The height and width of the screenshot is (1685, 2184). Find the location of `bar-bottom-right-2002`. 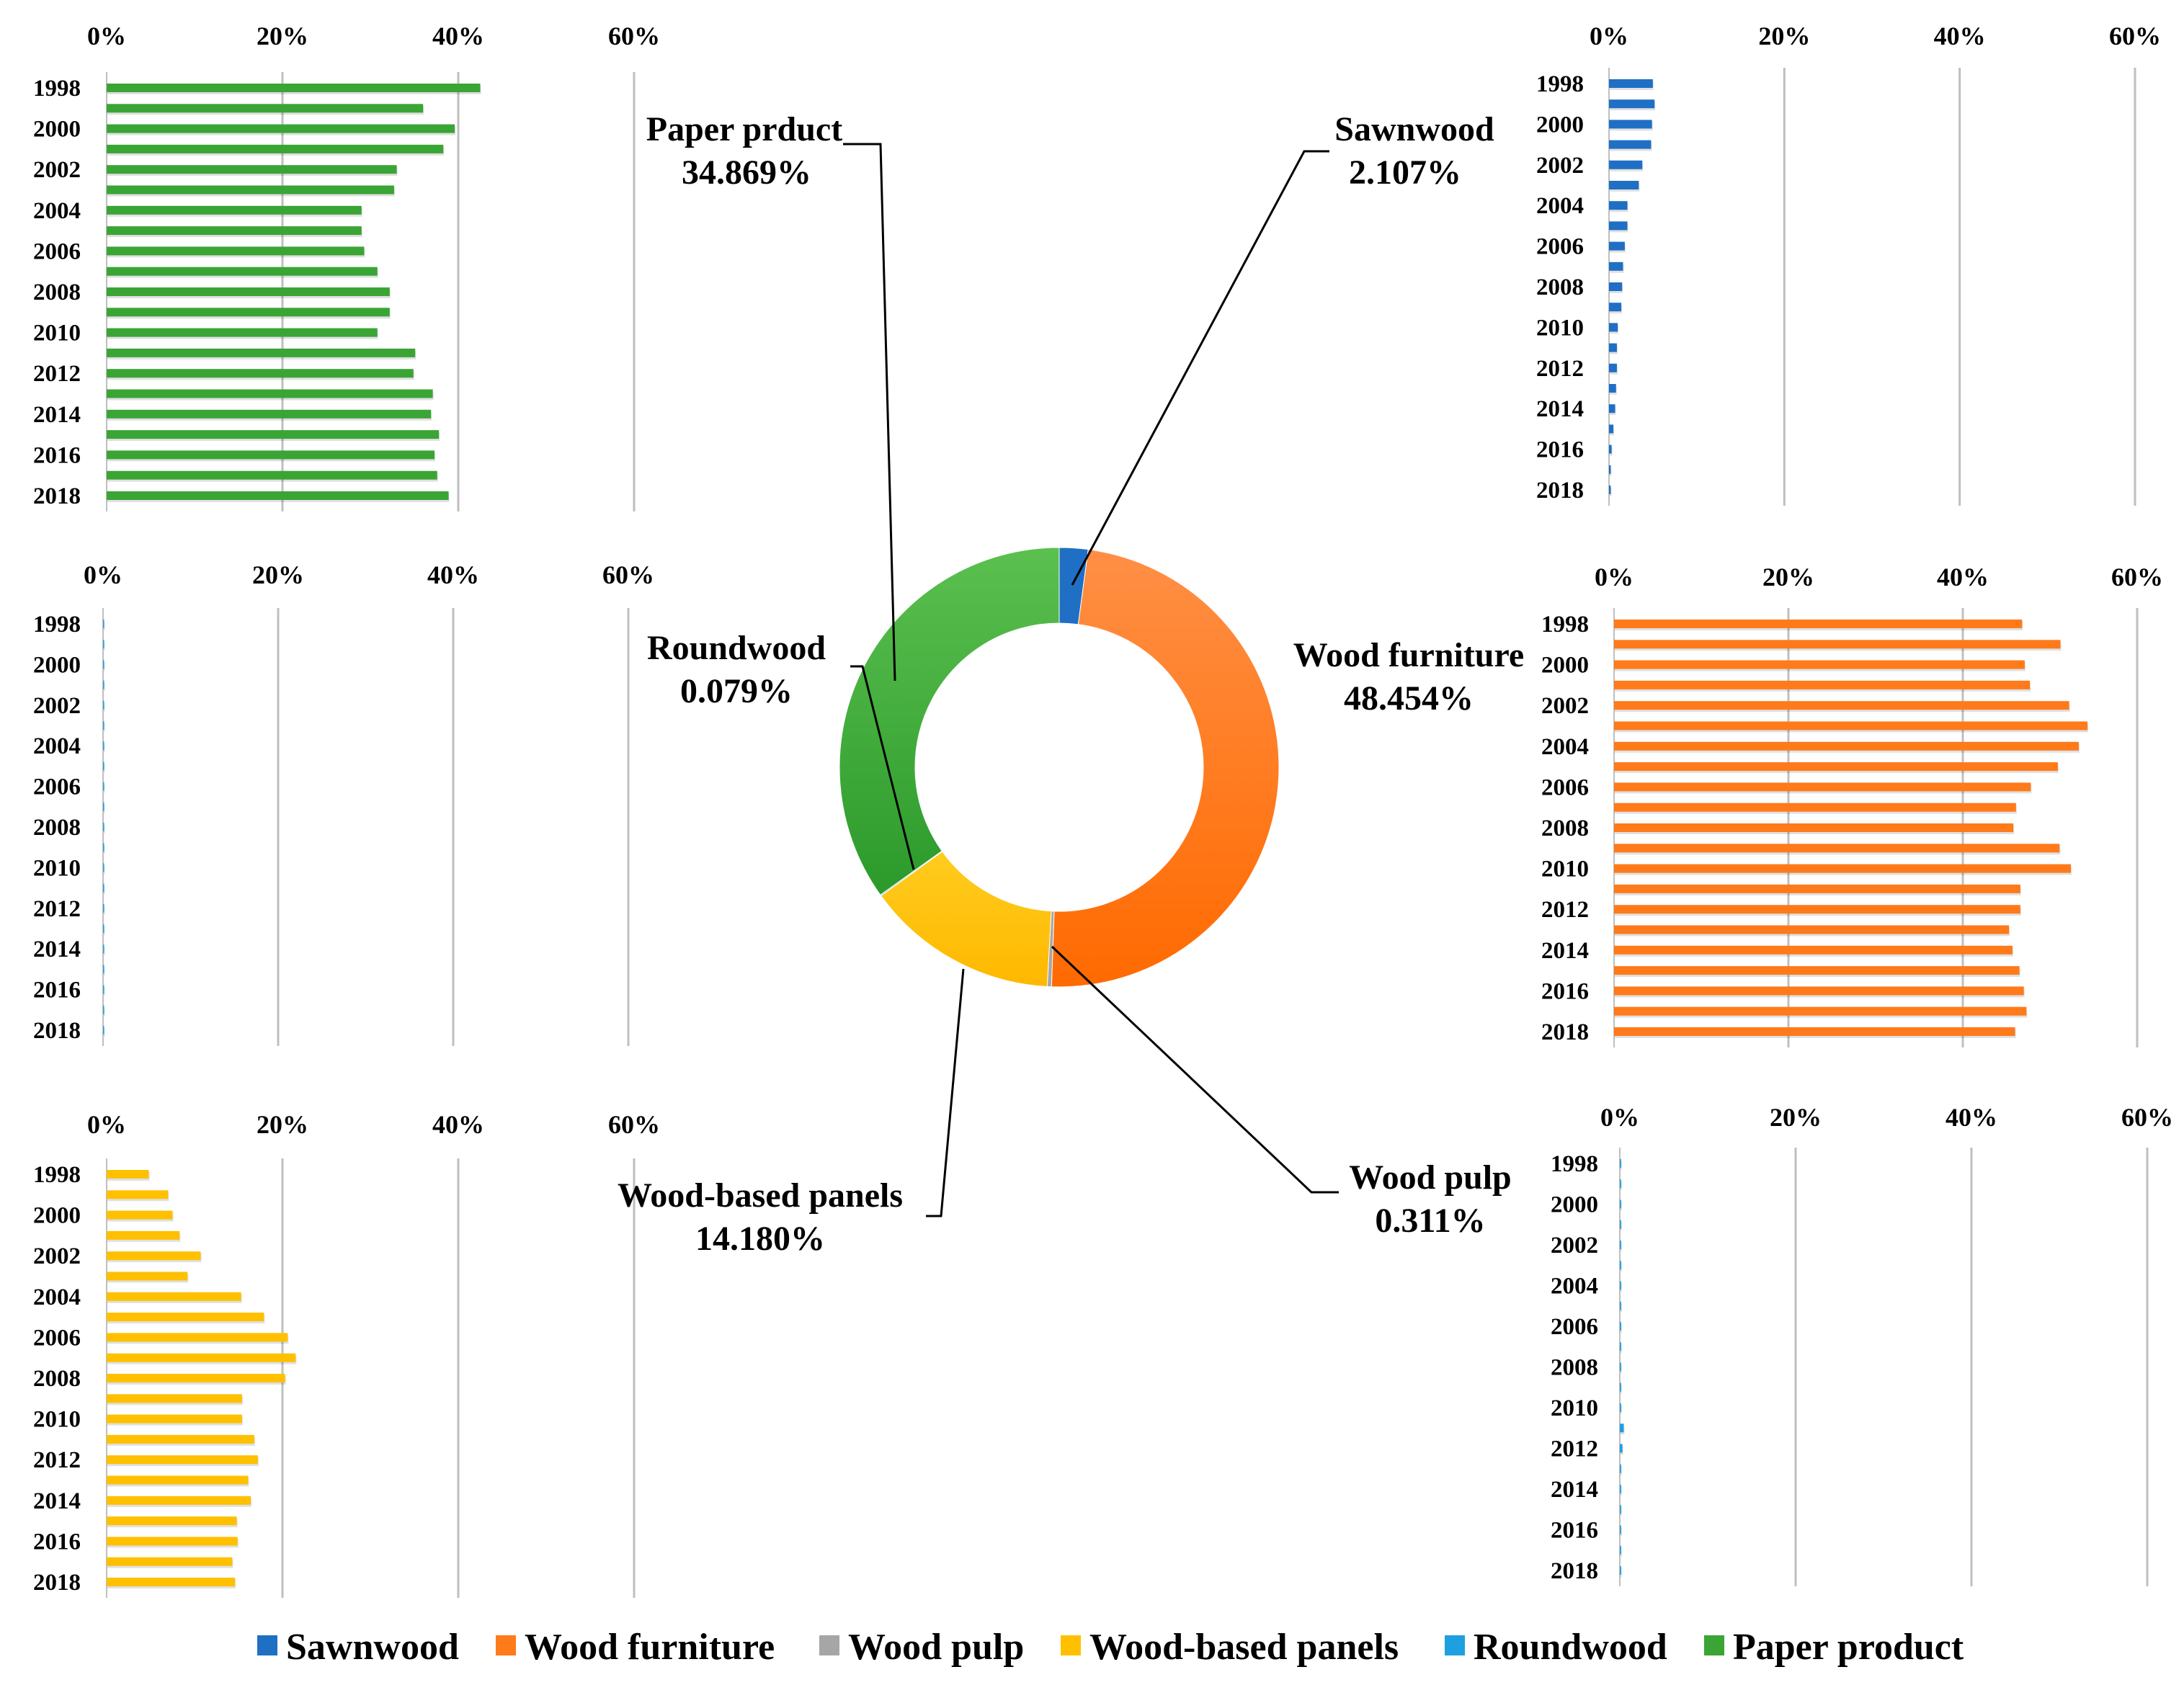

bar-bottom-right-2002 is located at coordinates (1621, 1245).